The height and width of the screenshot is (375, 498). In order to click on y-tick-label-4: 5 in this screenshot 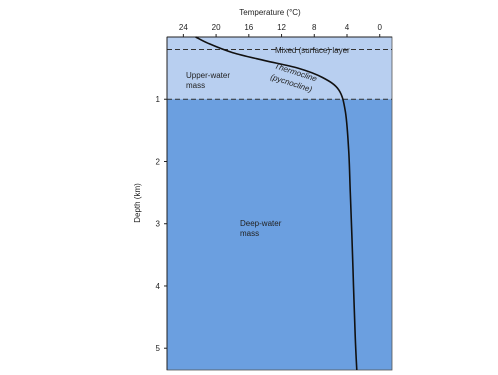, I will do `click(158, 348)`.